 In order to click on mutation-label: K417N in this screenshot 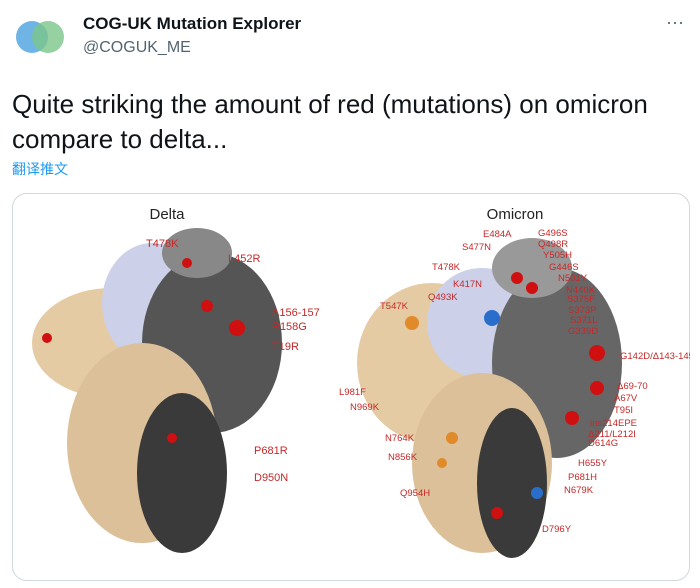, I will do `click(467, 284)`.